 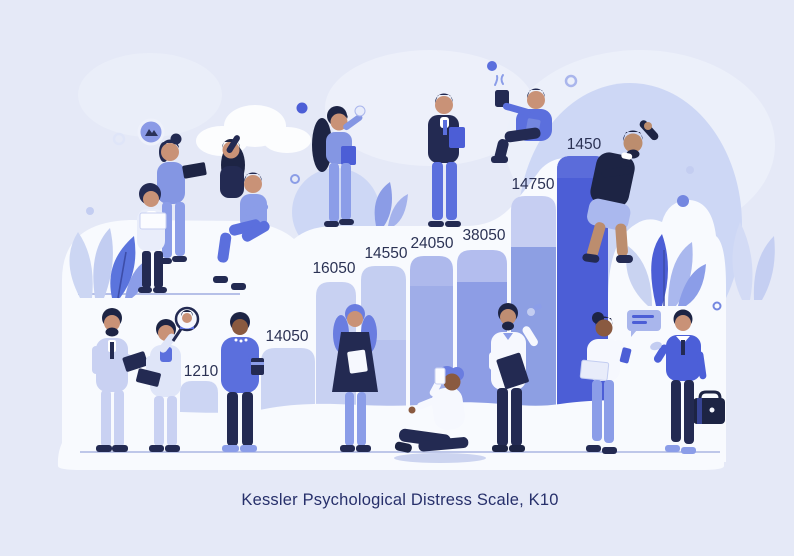 What do you see at coordinates (666, 270) in the screenshot?
I see `plant-right` at bounding box center [666, 270].